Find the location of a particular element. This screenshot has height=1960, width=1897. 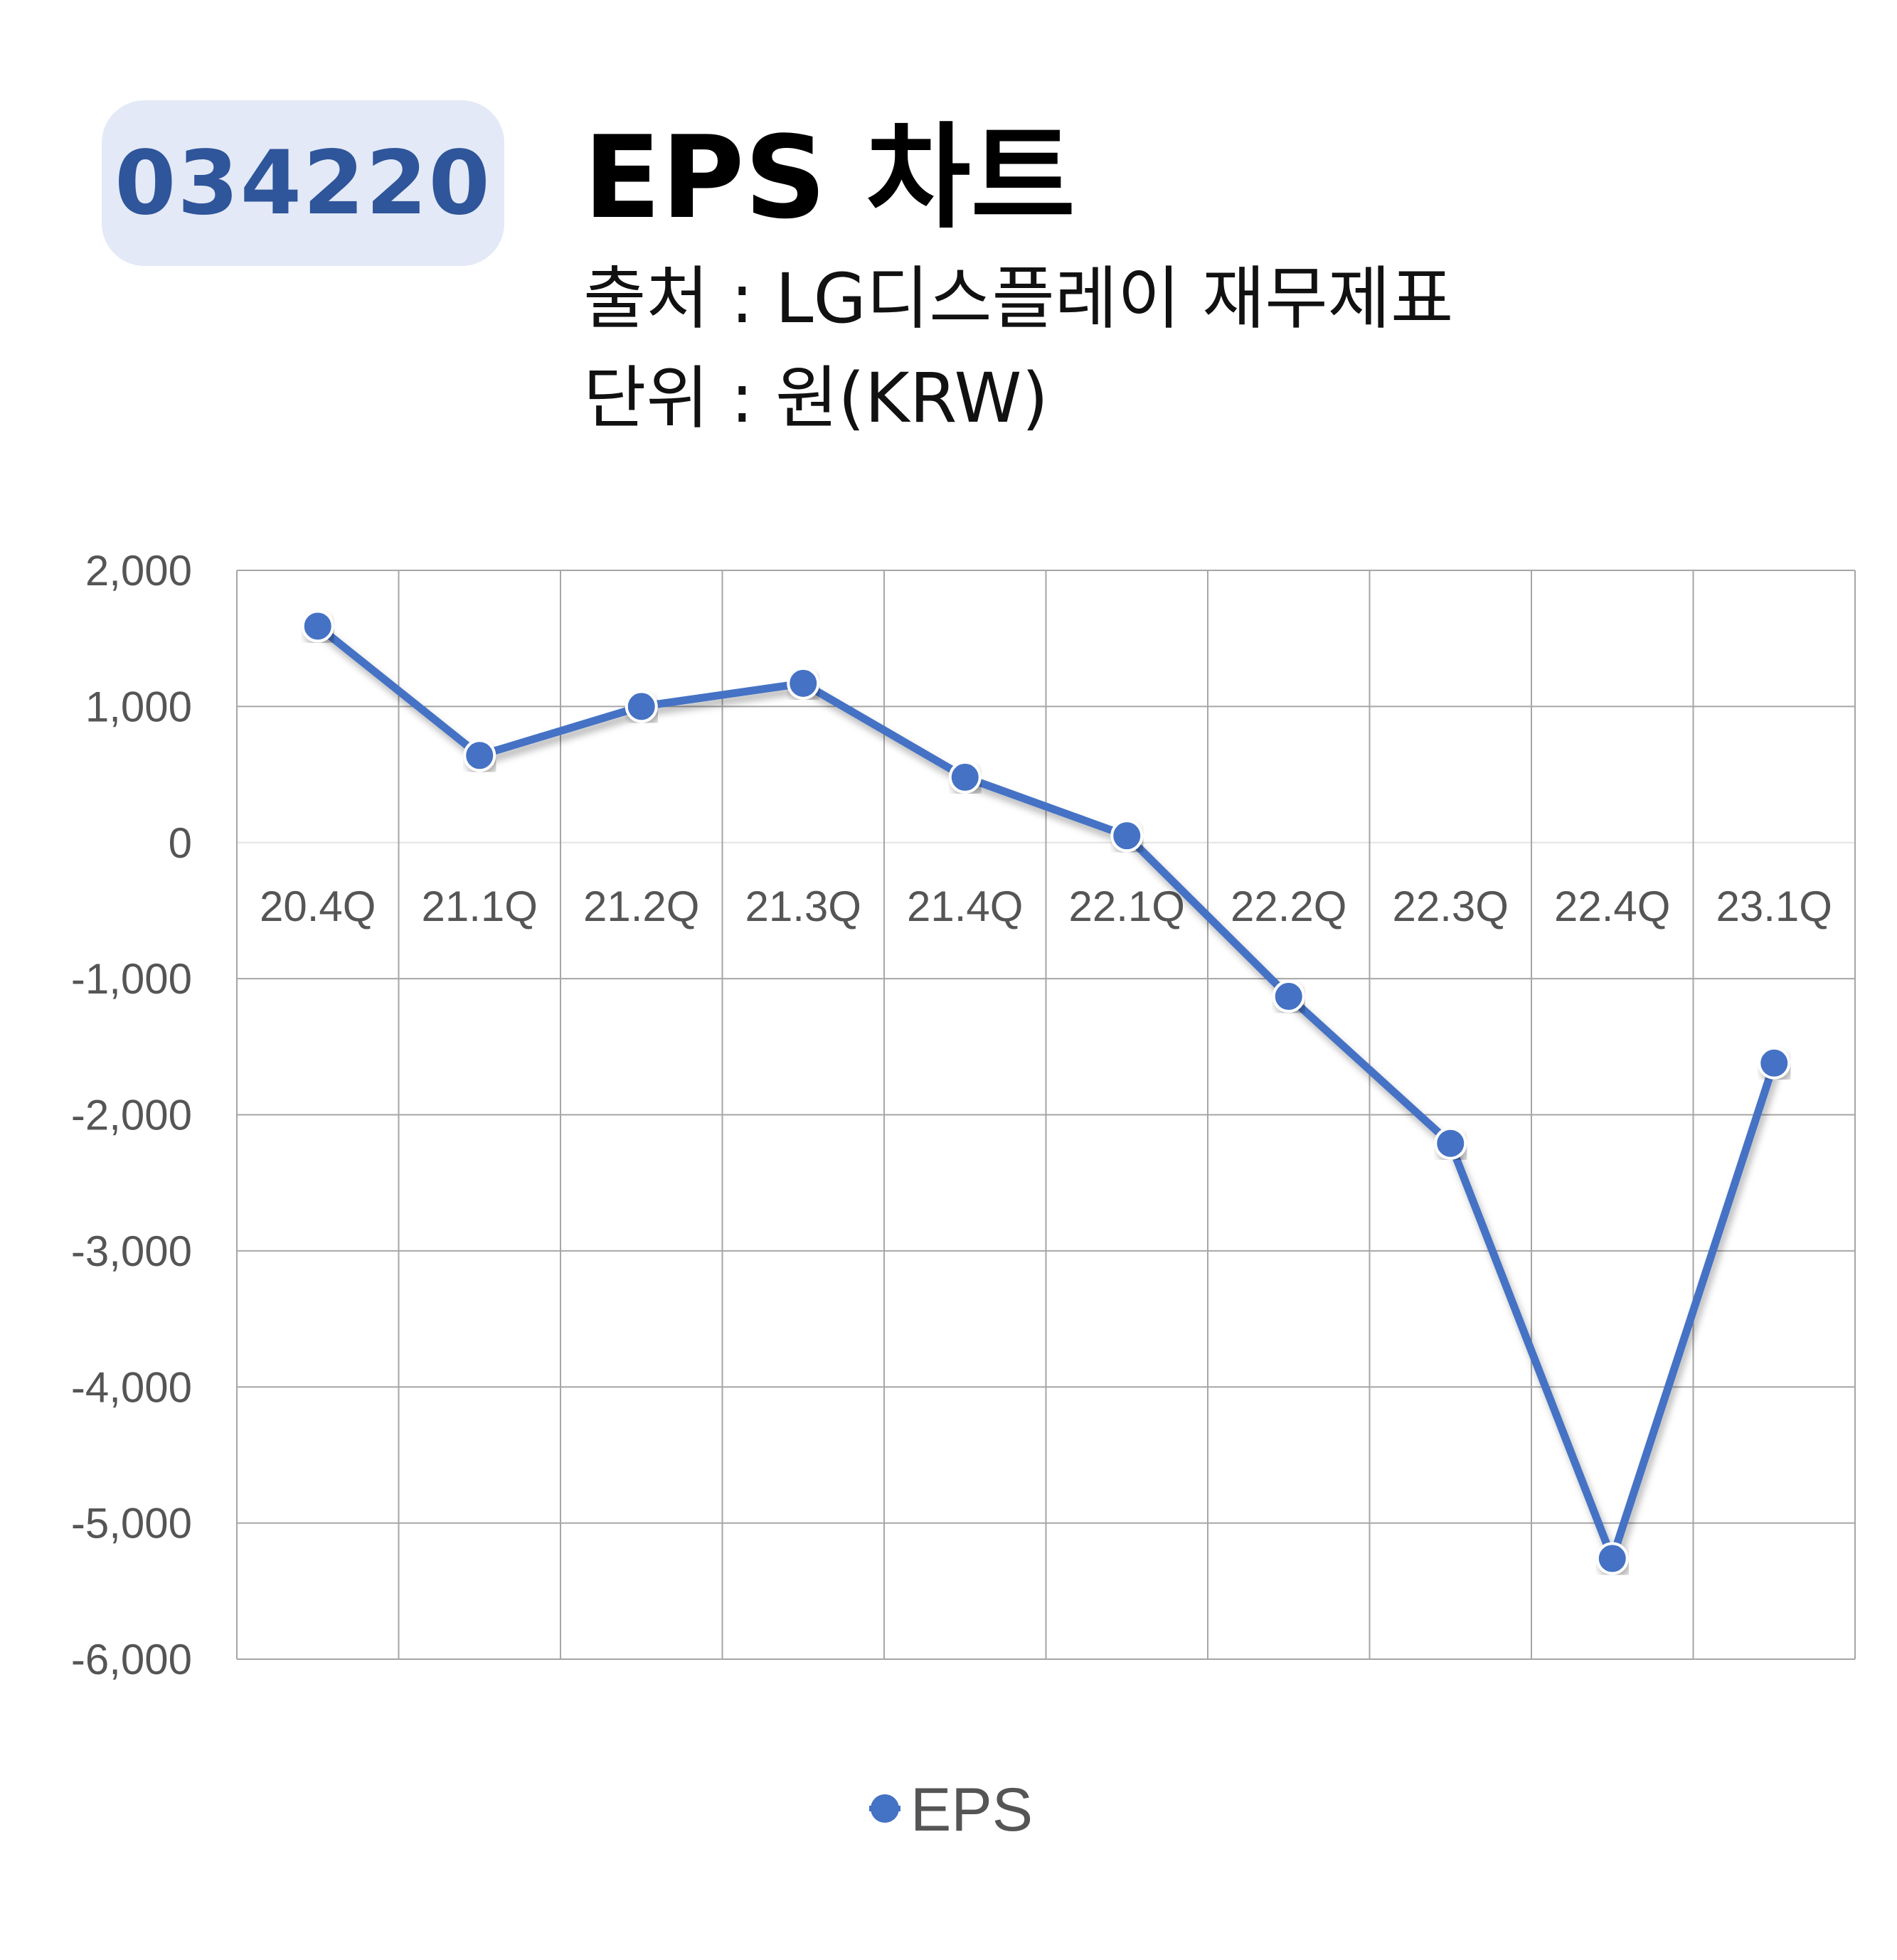

legend-marker is located at coordinates (885, 1808).